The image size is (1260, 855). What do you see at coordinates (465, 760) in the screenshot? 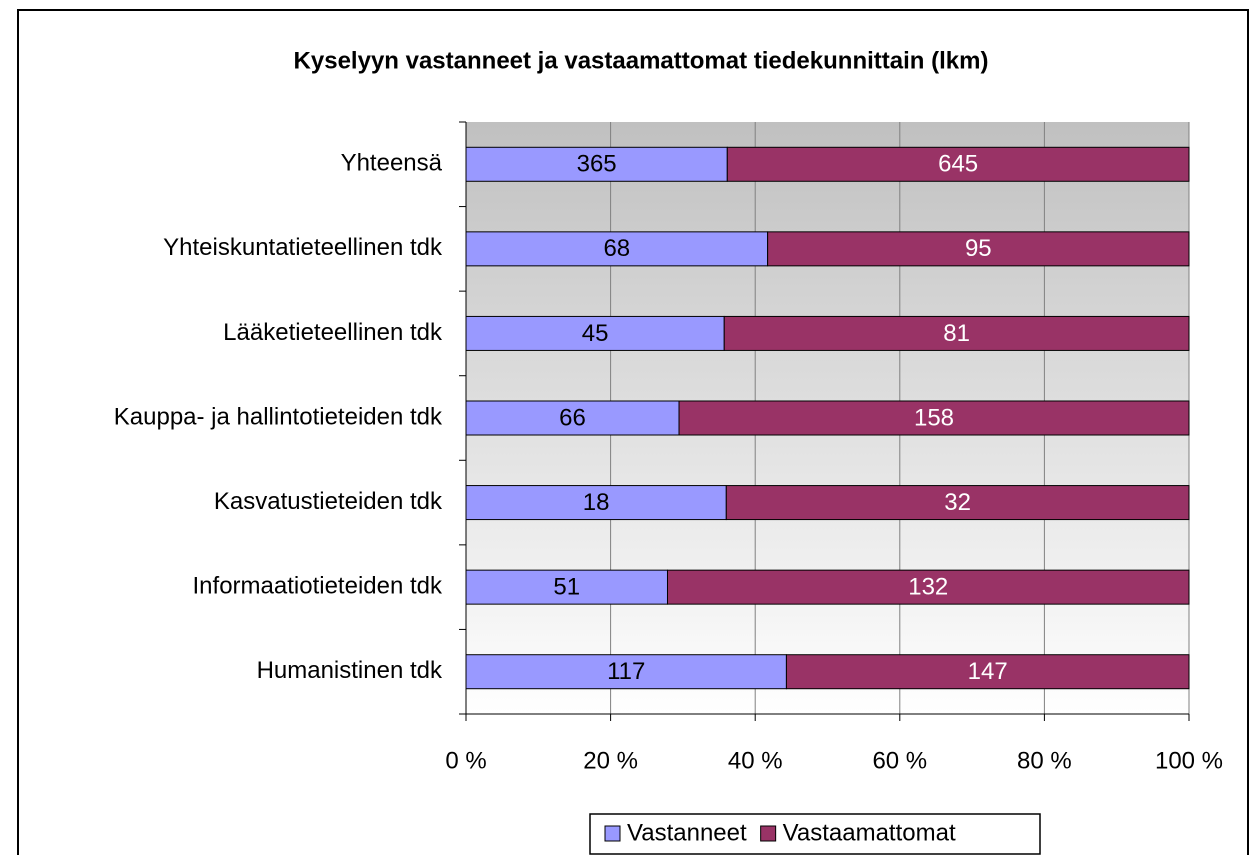
I see `x-tick-label: 0 %` at bounding box center [465, 760].